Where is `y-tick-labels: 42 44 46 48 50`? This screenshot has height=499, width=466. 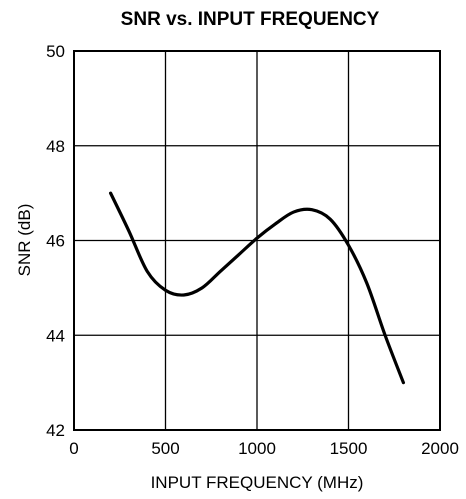
y-tick-labels: 42 44 46 48 50 is located at coordinates (55, 241).